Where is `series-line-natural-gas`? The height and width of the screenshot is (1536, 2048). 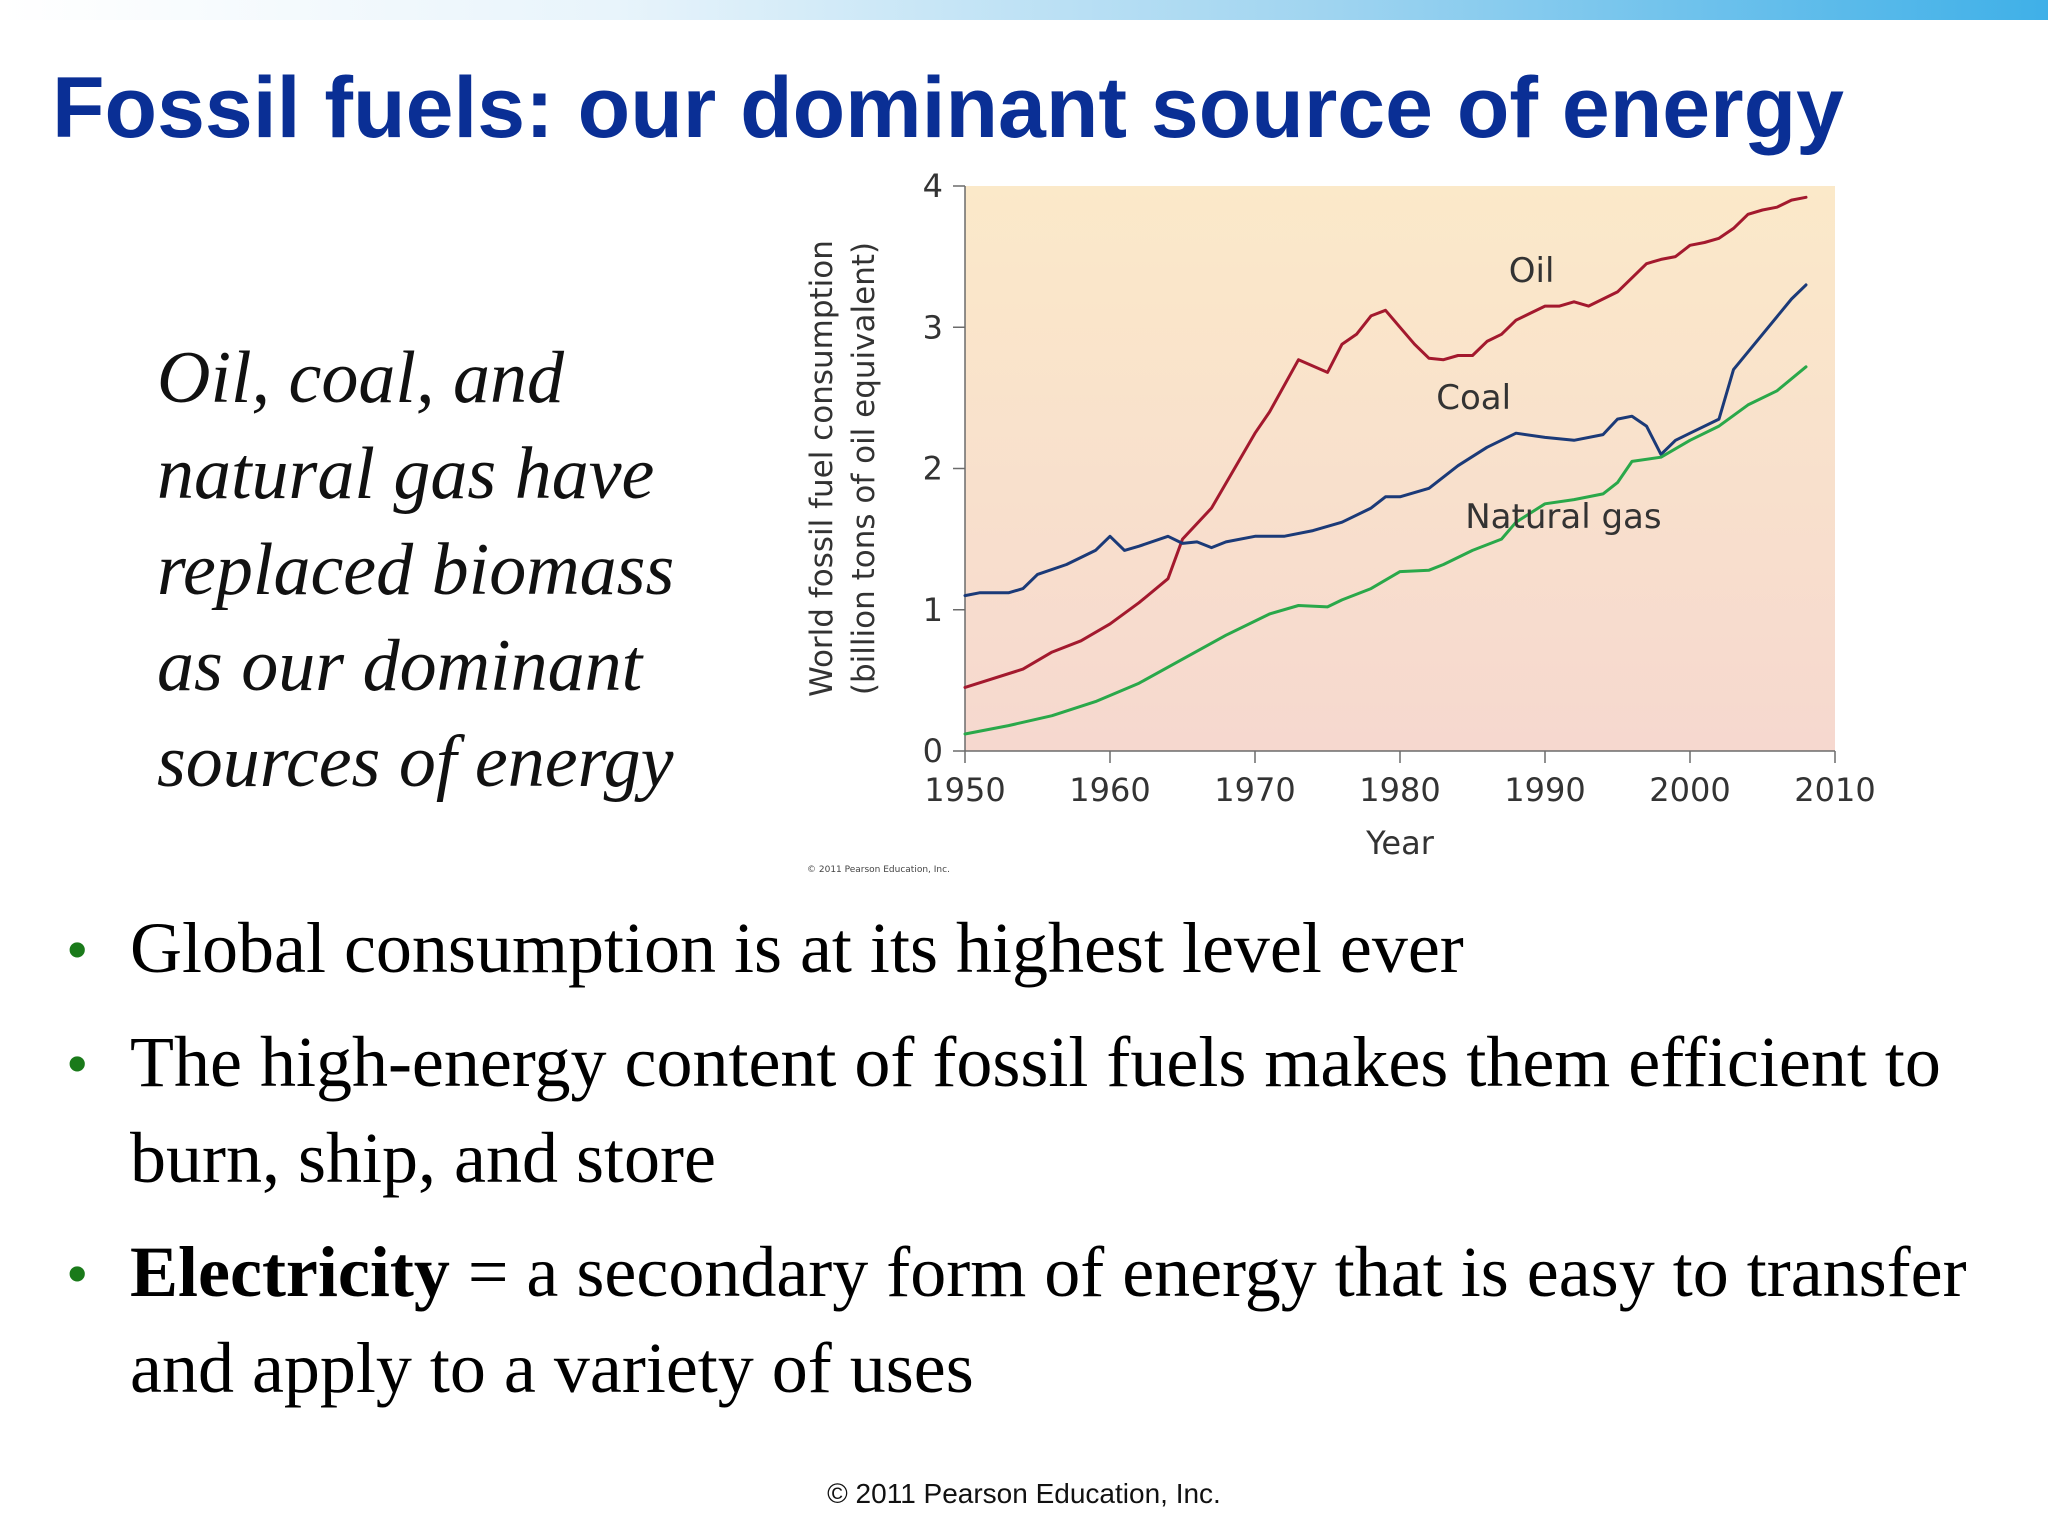 series-line-natural-gas is located at coordinates (1385, 550).